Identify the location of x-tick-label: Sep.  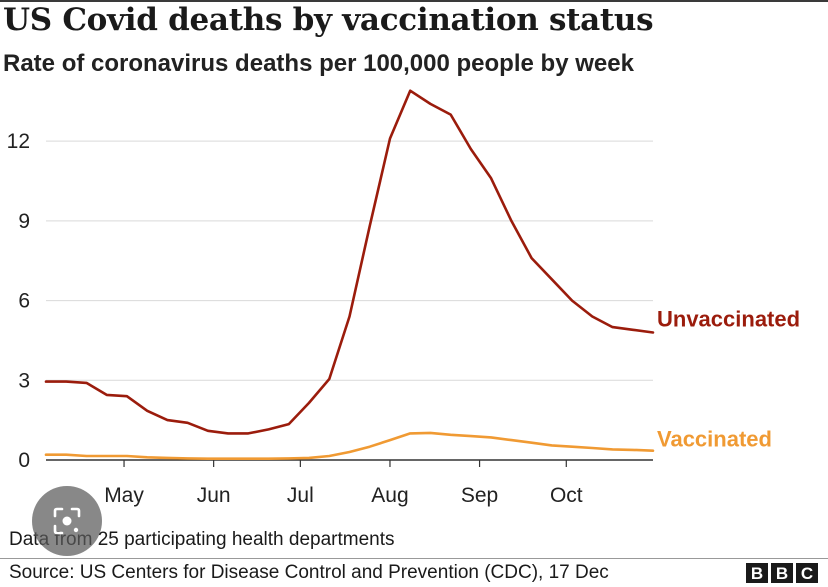
(479, 495).